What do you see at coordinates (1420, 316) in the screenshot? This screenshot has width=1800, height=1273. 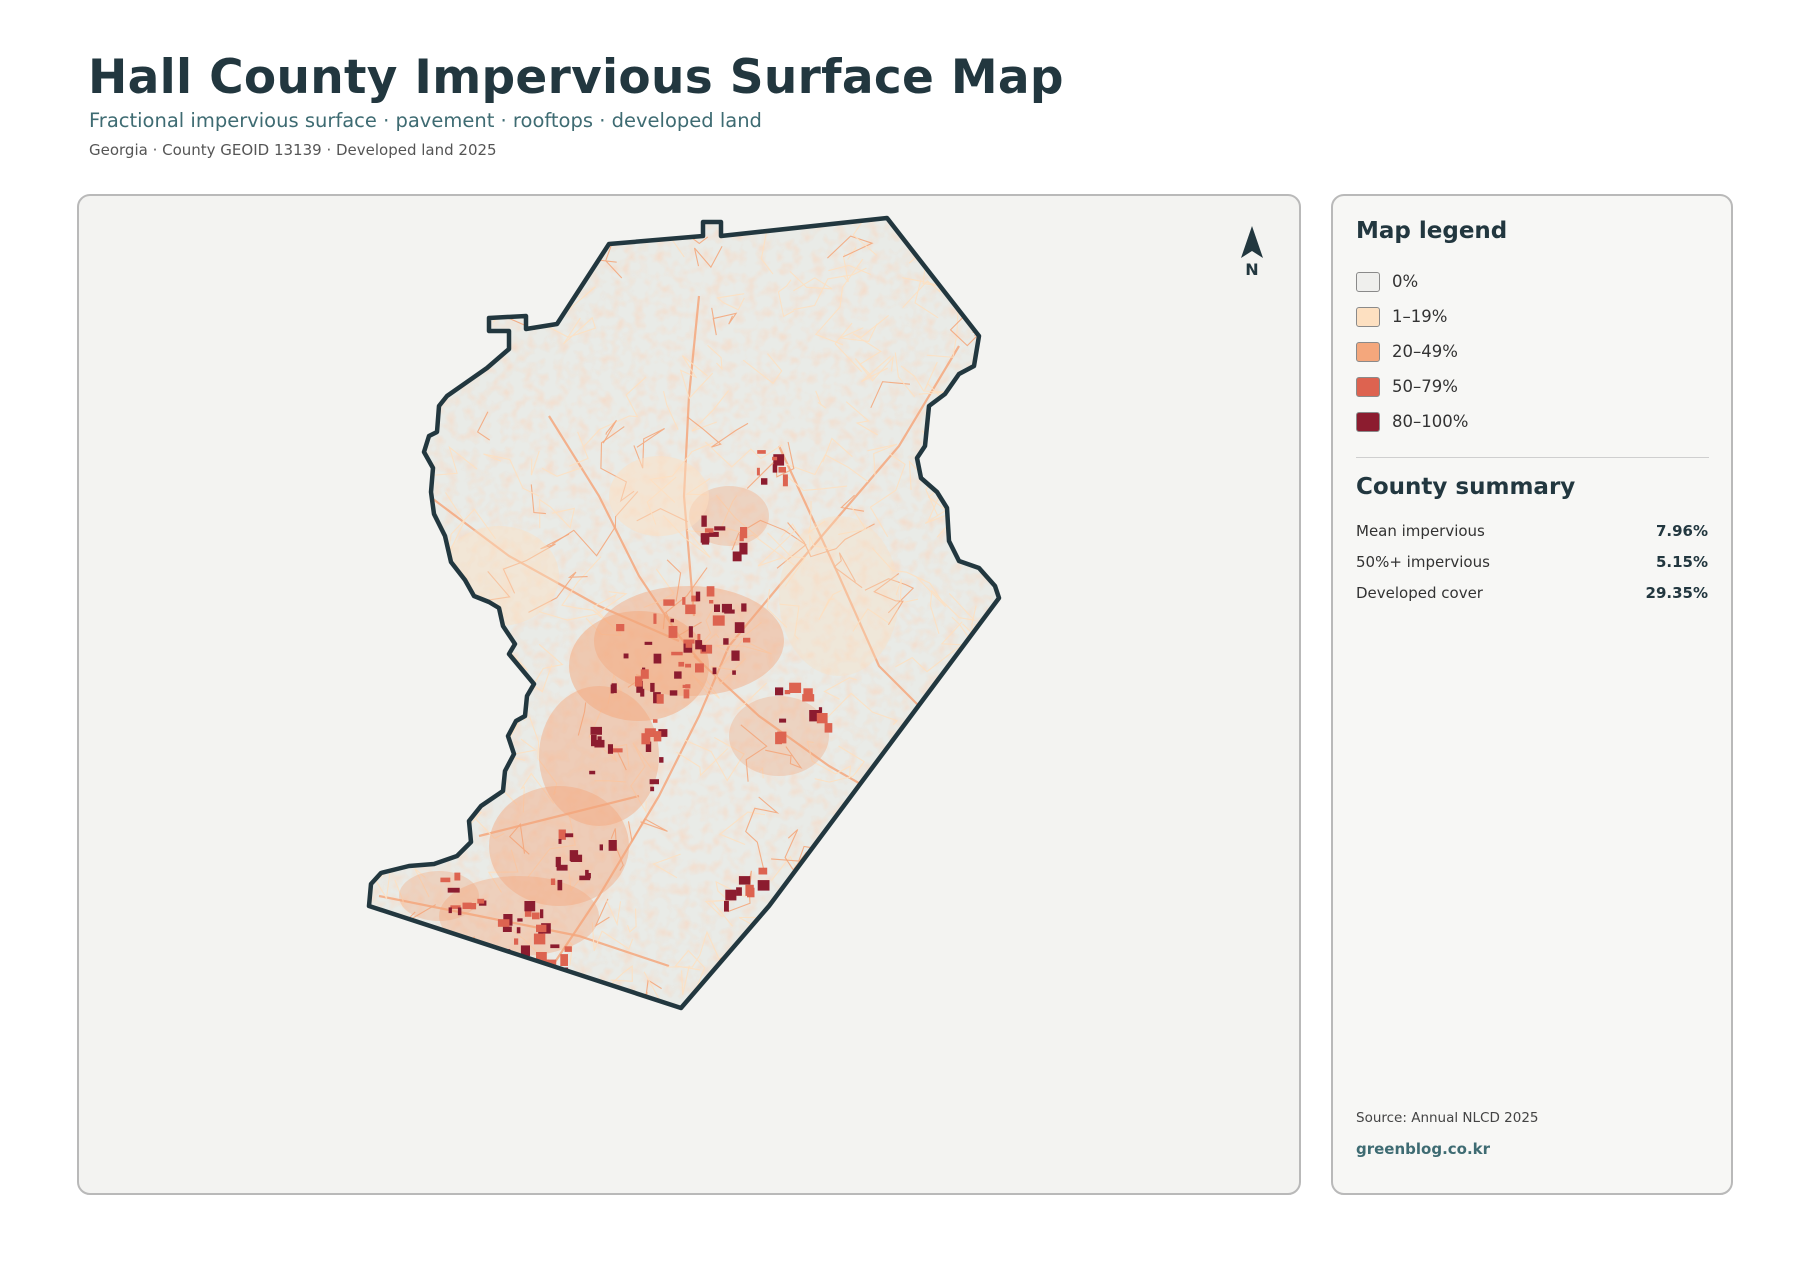 I see `legend-label: 1–19%` at bounding box center [1420, 316].